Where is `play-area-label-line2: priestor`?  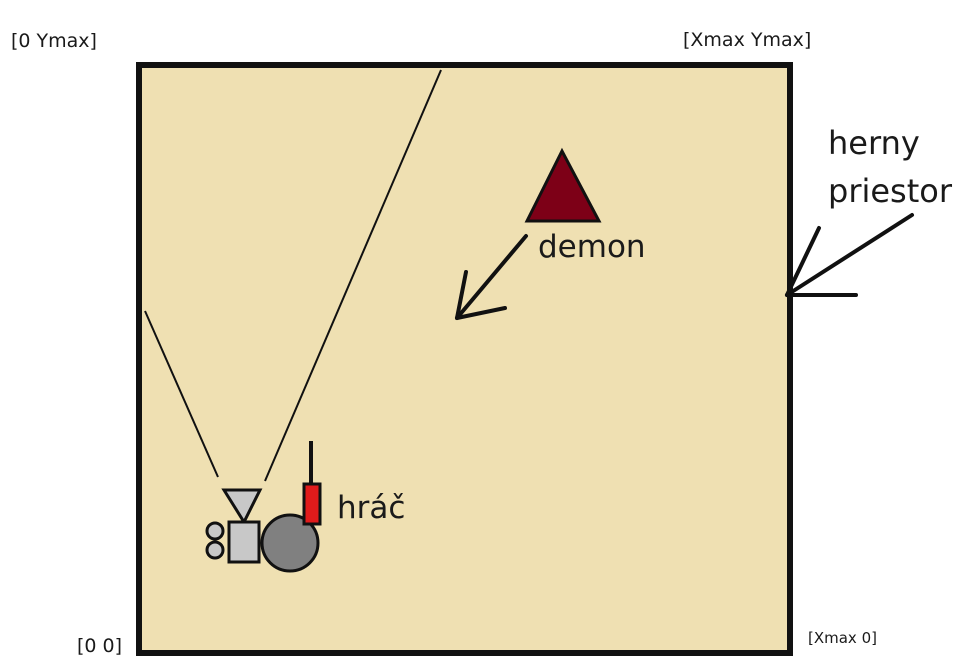
play-area-label-line2: priestor is located at coordinates (890, 191).